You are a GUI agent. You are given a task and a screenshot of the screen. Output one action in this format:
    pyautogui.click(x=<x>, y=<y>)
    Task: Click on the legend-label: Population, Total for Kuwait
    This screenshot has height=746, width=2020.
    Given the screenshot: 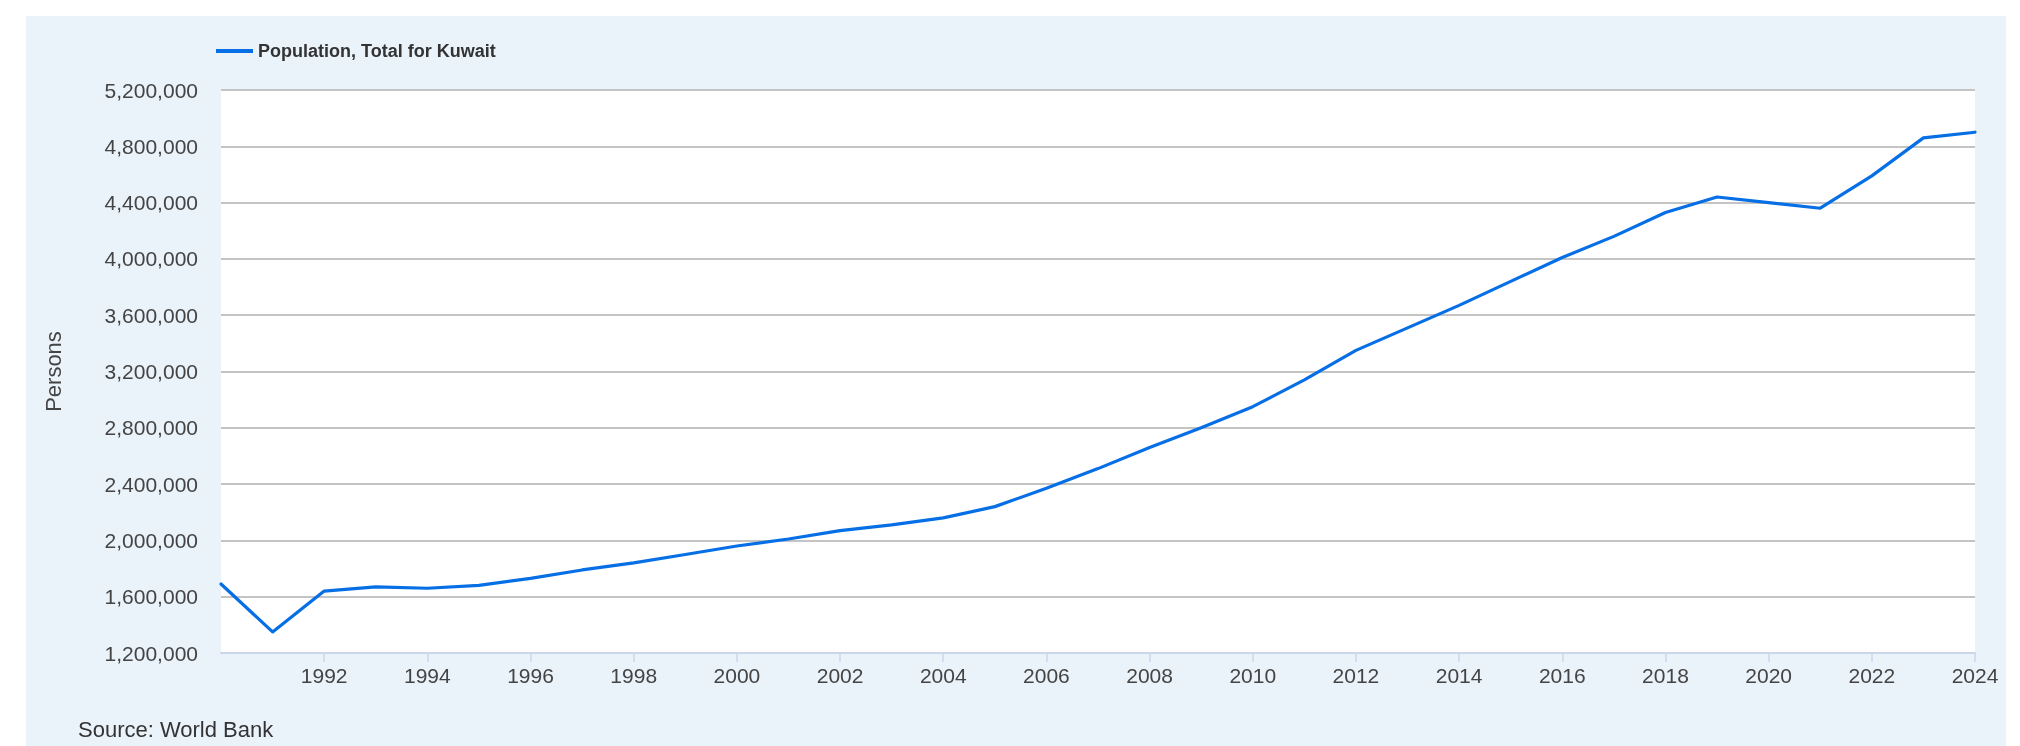 What is the action you would take?
    pyautogui.click(x=377, y=51)
    